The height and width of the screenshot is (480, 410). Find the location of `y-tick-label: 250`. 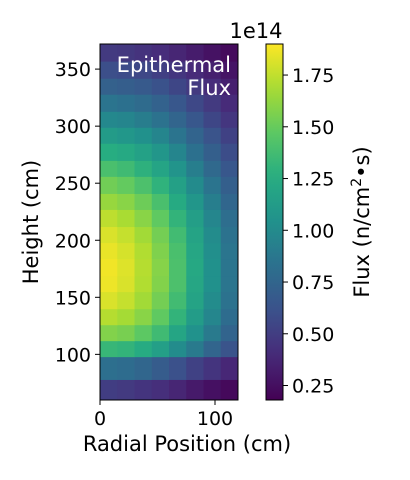

y-tick-label: 250 is located at coordinates (73, 184).